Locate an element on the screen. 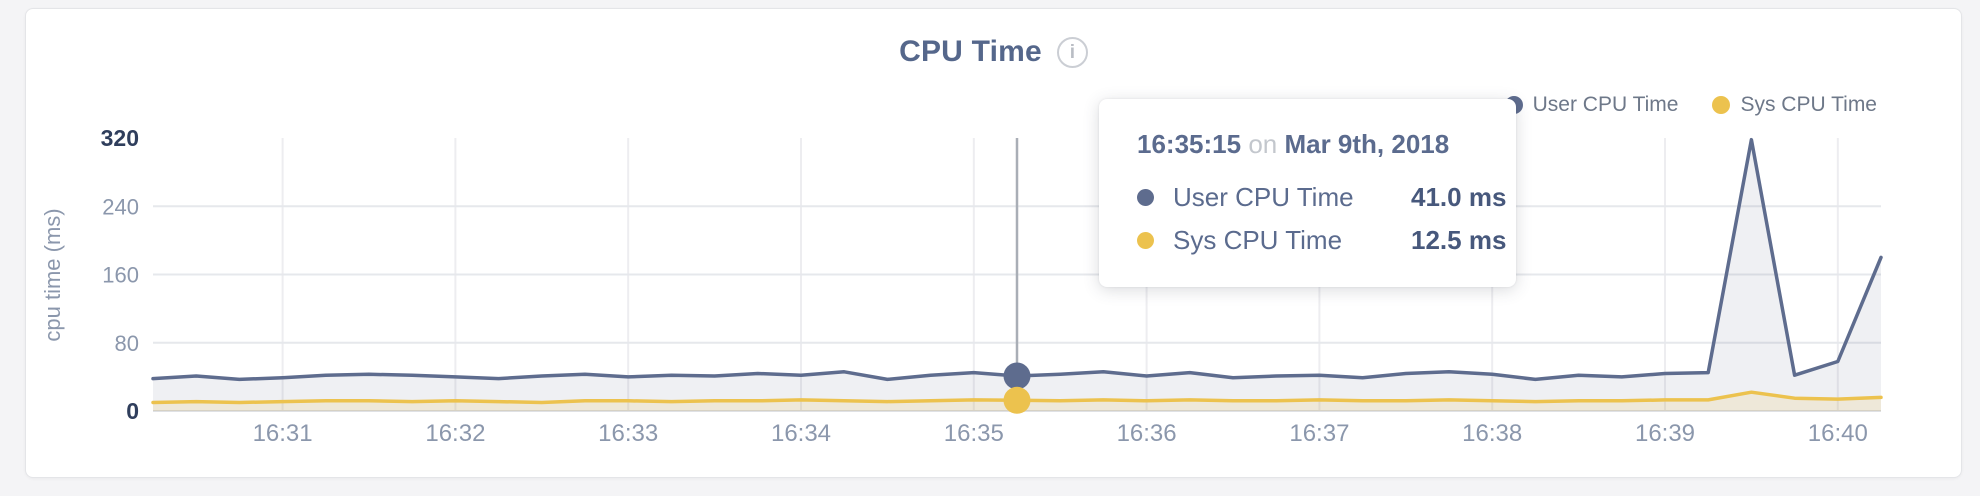 The width and height of the screenshot is (1980, 496). tooltip-series-value: 12.5 ms is located at coordinates (1459, 240).